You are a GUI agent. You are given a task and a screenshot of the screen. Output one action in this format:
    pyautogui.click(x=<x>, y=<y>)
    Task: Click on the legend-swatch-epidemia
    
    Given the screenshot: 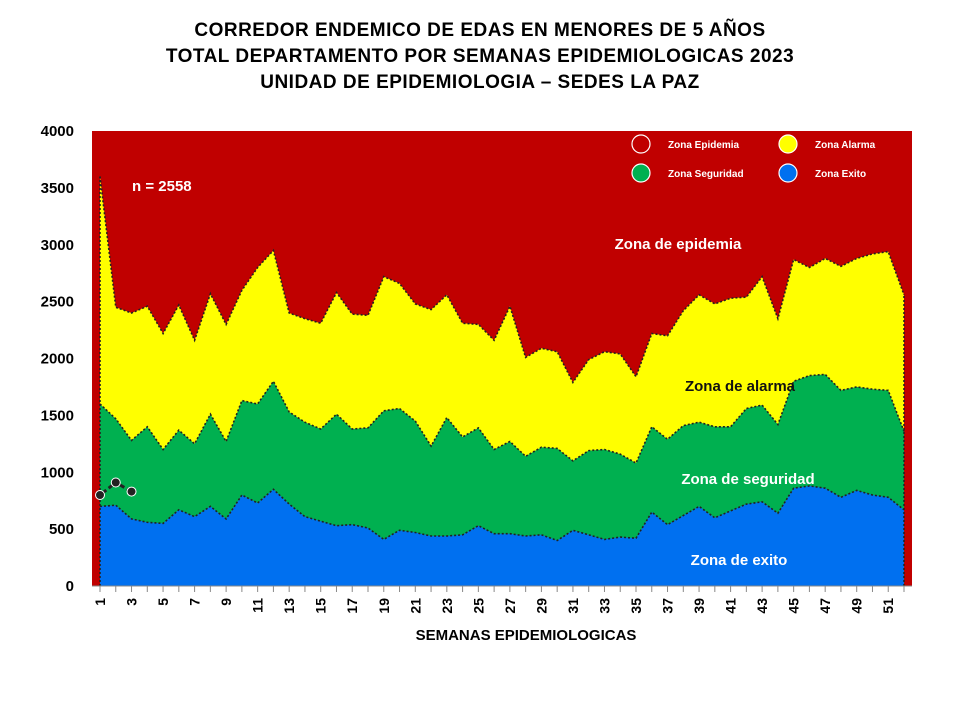 What is the action you would take?
    pyautogui.click(x=641, y=144)
    